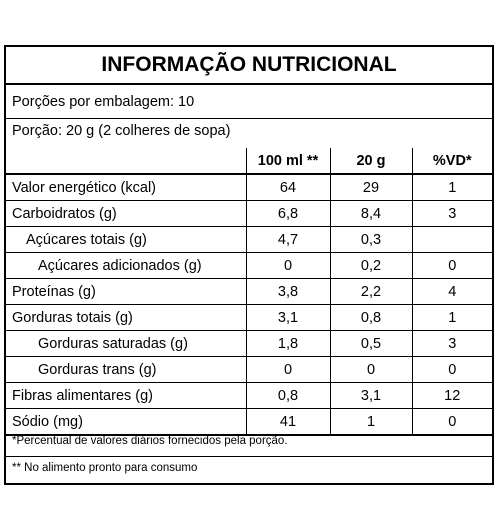 The image size is (500, 531). I want to click on value-per-serving: 0,2, so click(371, 265).